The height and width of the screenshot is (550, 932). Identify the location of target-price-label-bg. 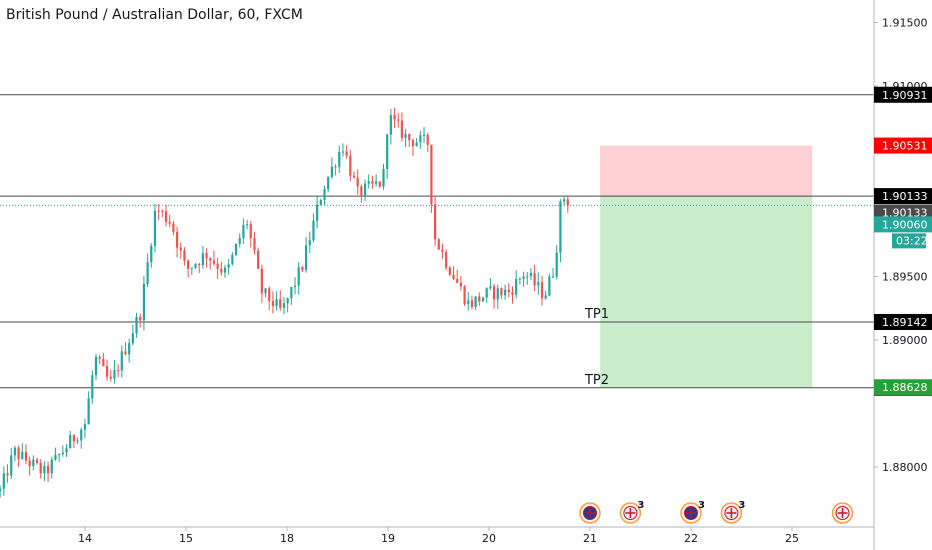
(903, 387).